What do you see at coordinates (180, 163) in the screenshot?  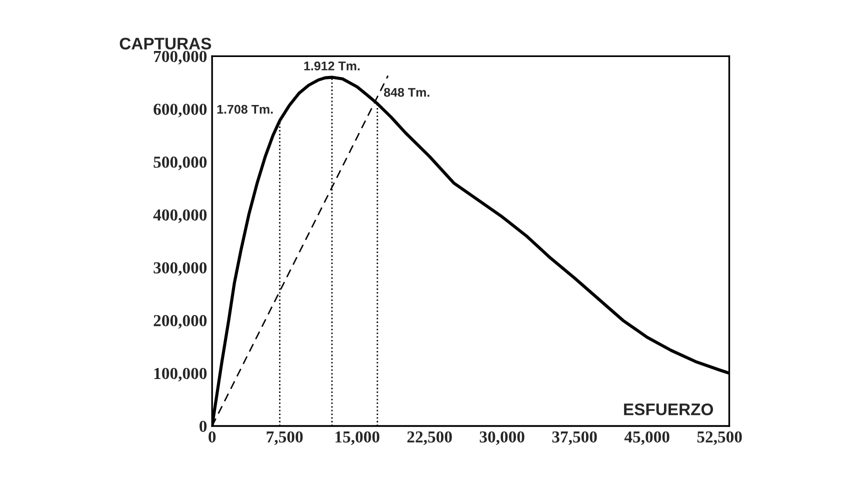 I see `y-tick-label: 500,000` at bounding box center [180, 163].